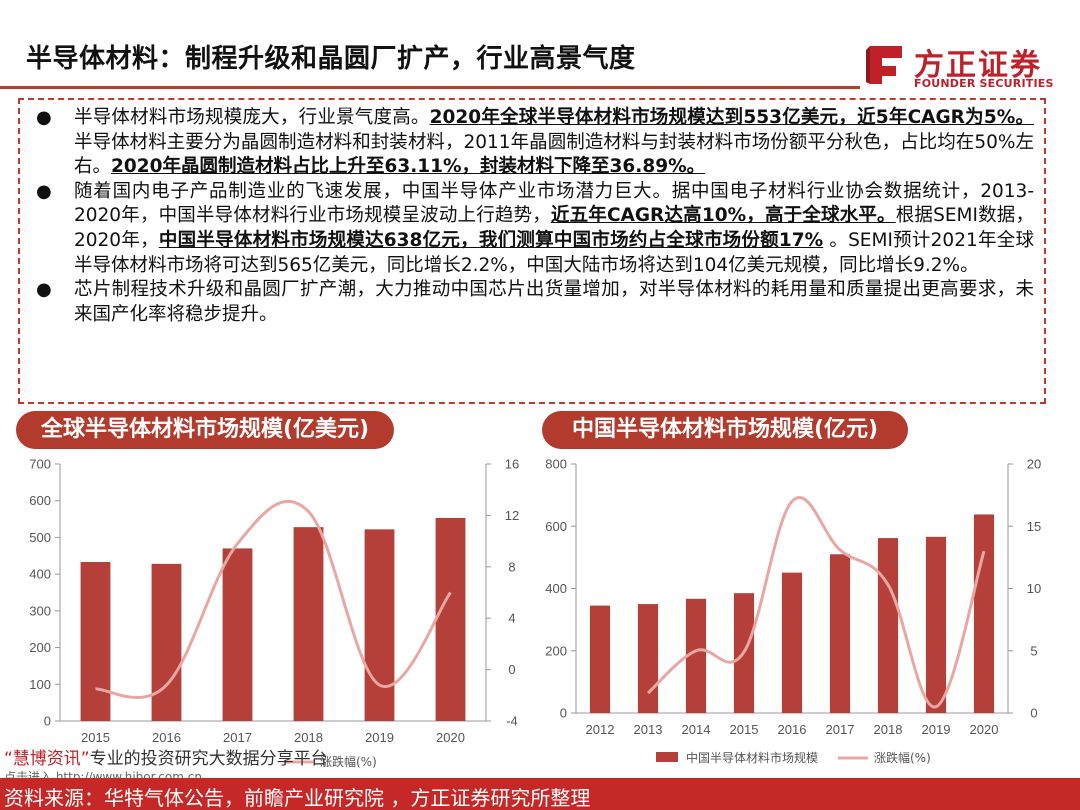  What do you see at coordinates (556, 464) in the screenshot?
I see `y-tick-left: 800` at bounding box center [556, 464].